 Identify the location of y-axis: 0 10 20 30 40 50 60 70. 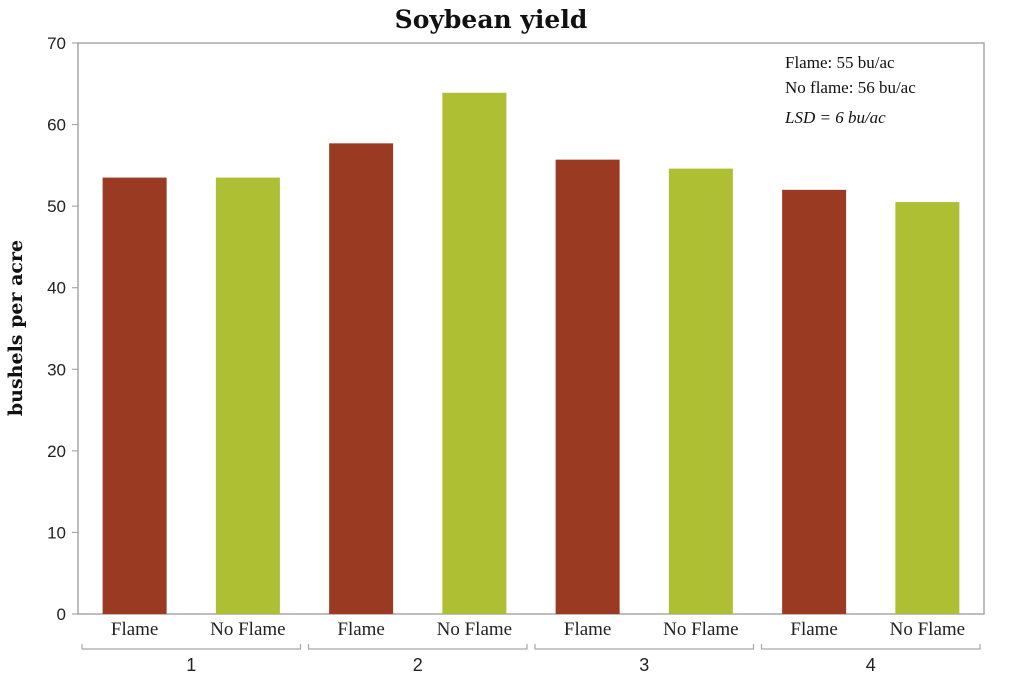
(62, 329).